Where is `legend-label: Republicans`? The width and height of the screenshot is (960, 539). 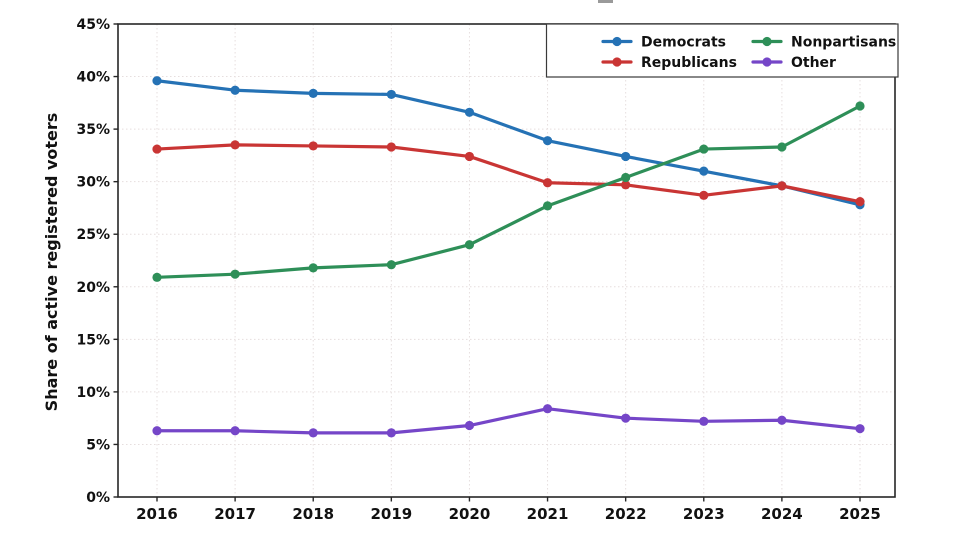
legend-label: Republicans is located at coordinates (689, 63).